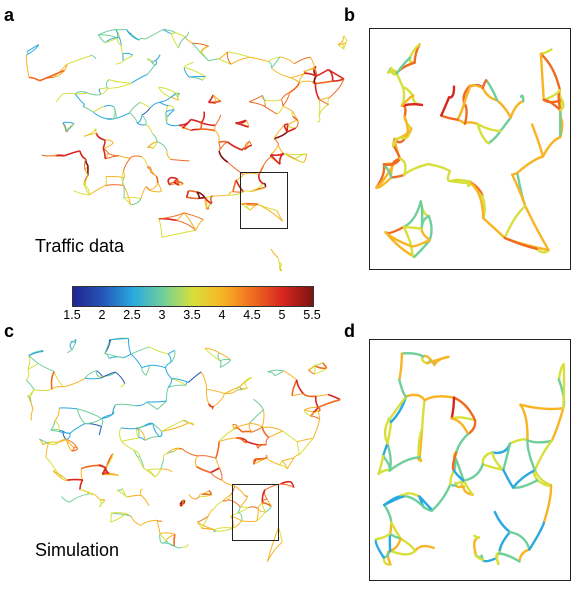 The width and height of the screenshot is (574, 600). Describe the element at coordinates (162, 315) in the screenshot. I see `colorbar-tick-label: 3` at that location.